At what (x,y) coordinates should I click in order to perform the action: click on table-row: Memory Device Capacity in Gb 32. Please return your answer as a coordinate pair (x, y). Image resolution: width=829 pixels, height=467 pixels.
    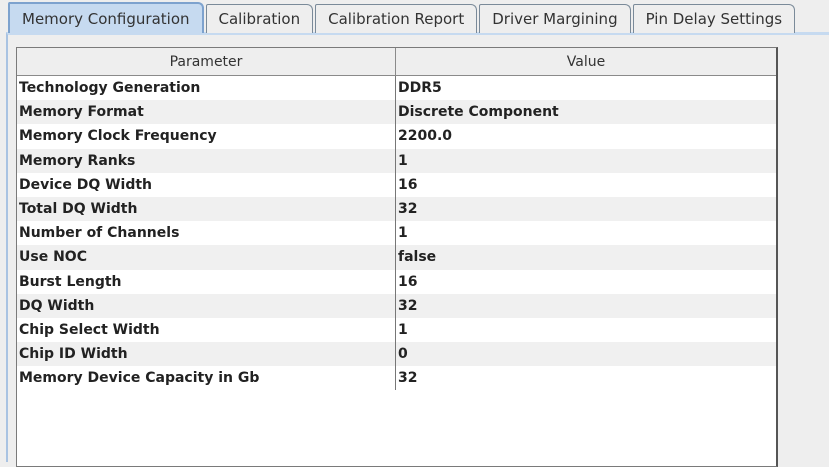
    Looking at the image, I should click on (396, 378).